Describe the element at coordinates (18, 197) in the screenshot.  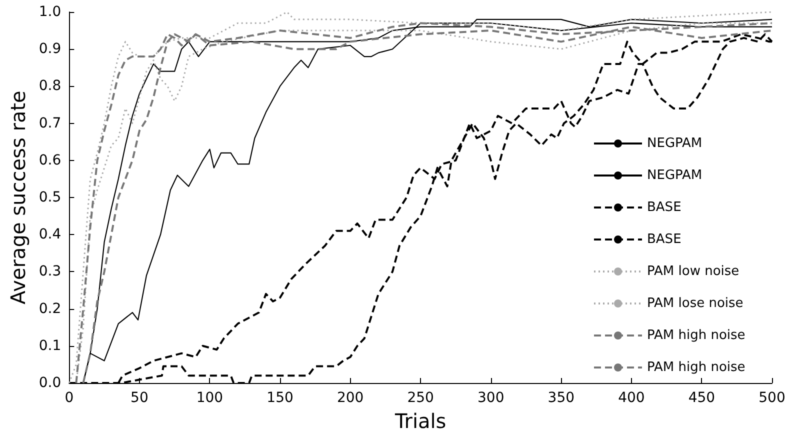
I see `y-axis-title: Average success rate` at that location.